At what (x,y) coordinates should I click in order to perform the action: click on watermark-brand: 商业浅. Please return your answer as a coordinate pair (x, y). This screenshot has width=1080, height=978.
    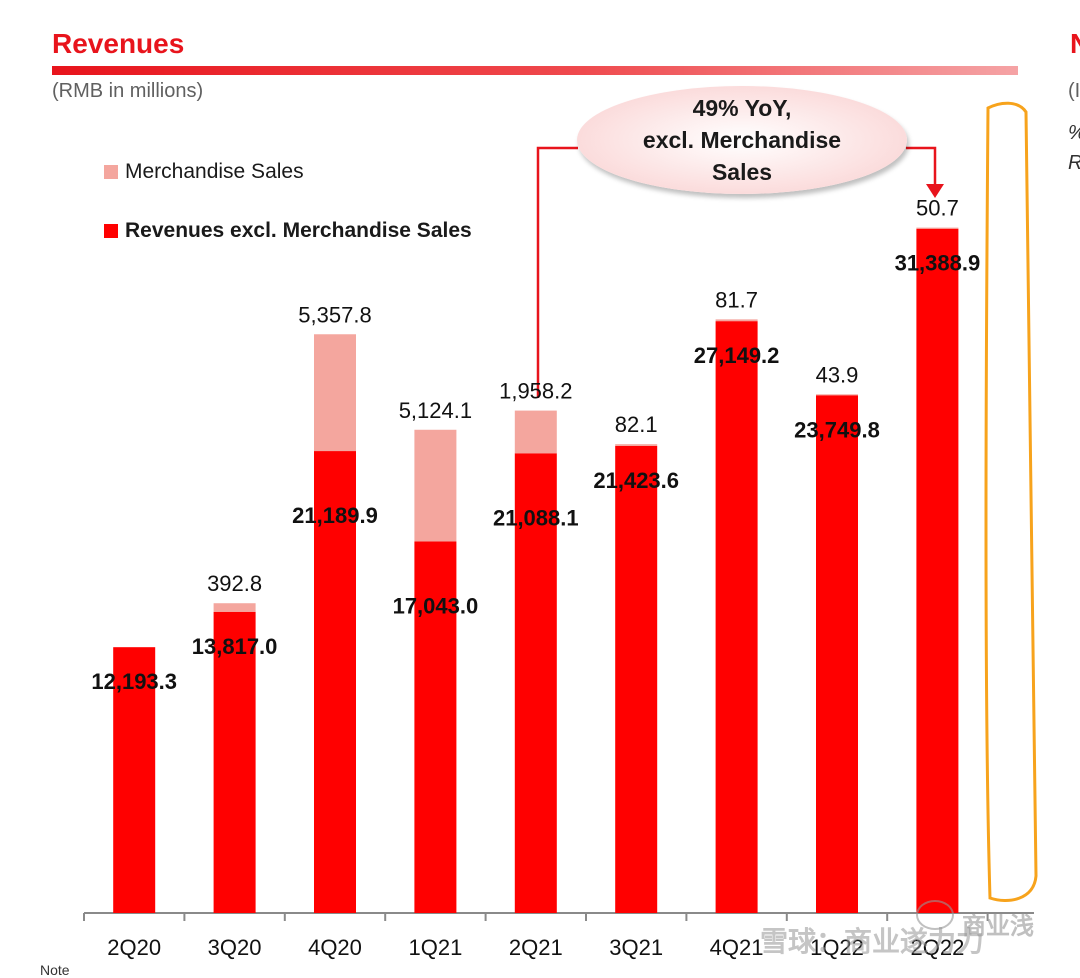
    Looking at the image, I should click on (998, 926).